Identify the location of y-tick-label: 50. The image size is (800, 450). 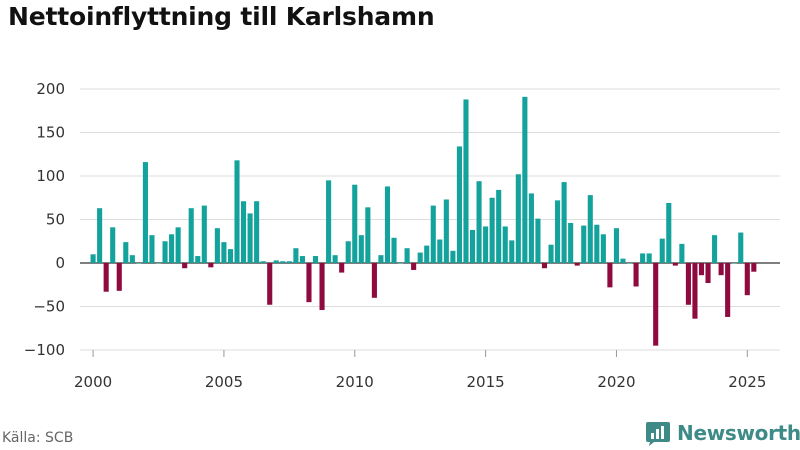
(55, 220).